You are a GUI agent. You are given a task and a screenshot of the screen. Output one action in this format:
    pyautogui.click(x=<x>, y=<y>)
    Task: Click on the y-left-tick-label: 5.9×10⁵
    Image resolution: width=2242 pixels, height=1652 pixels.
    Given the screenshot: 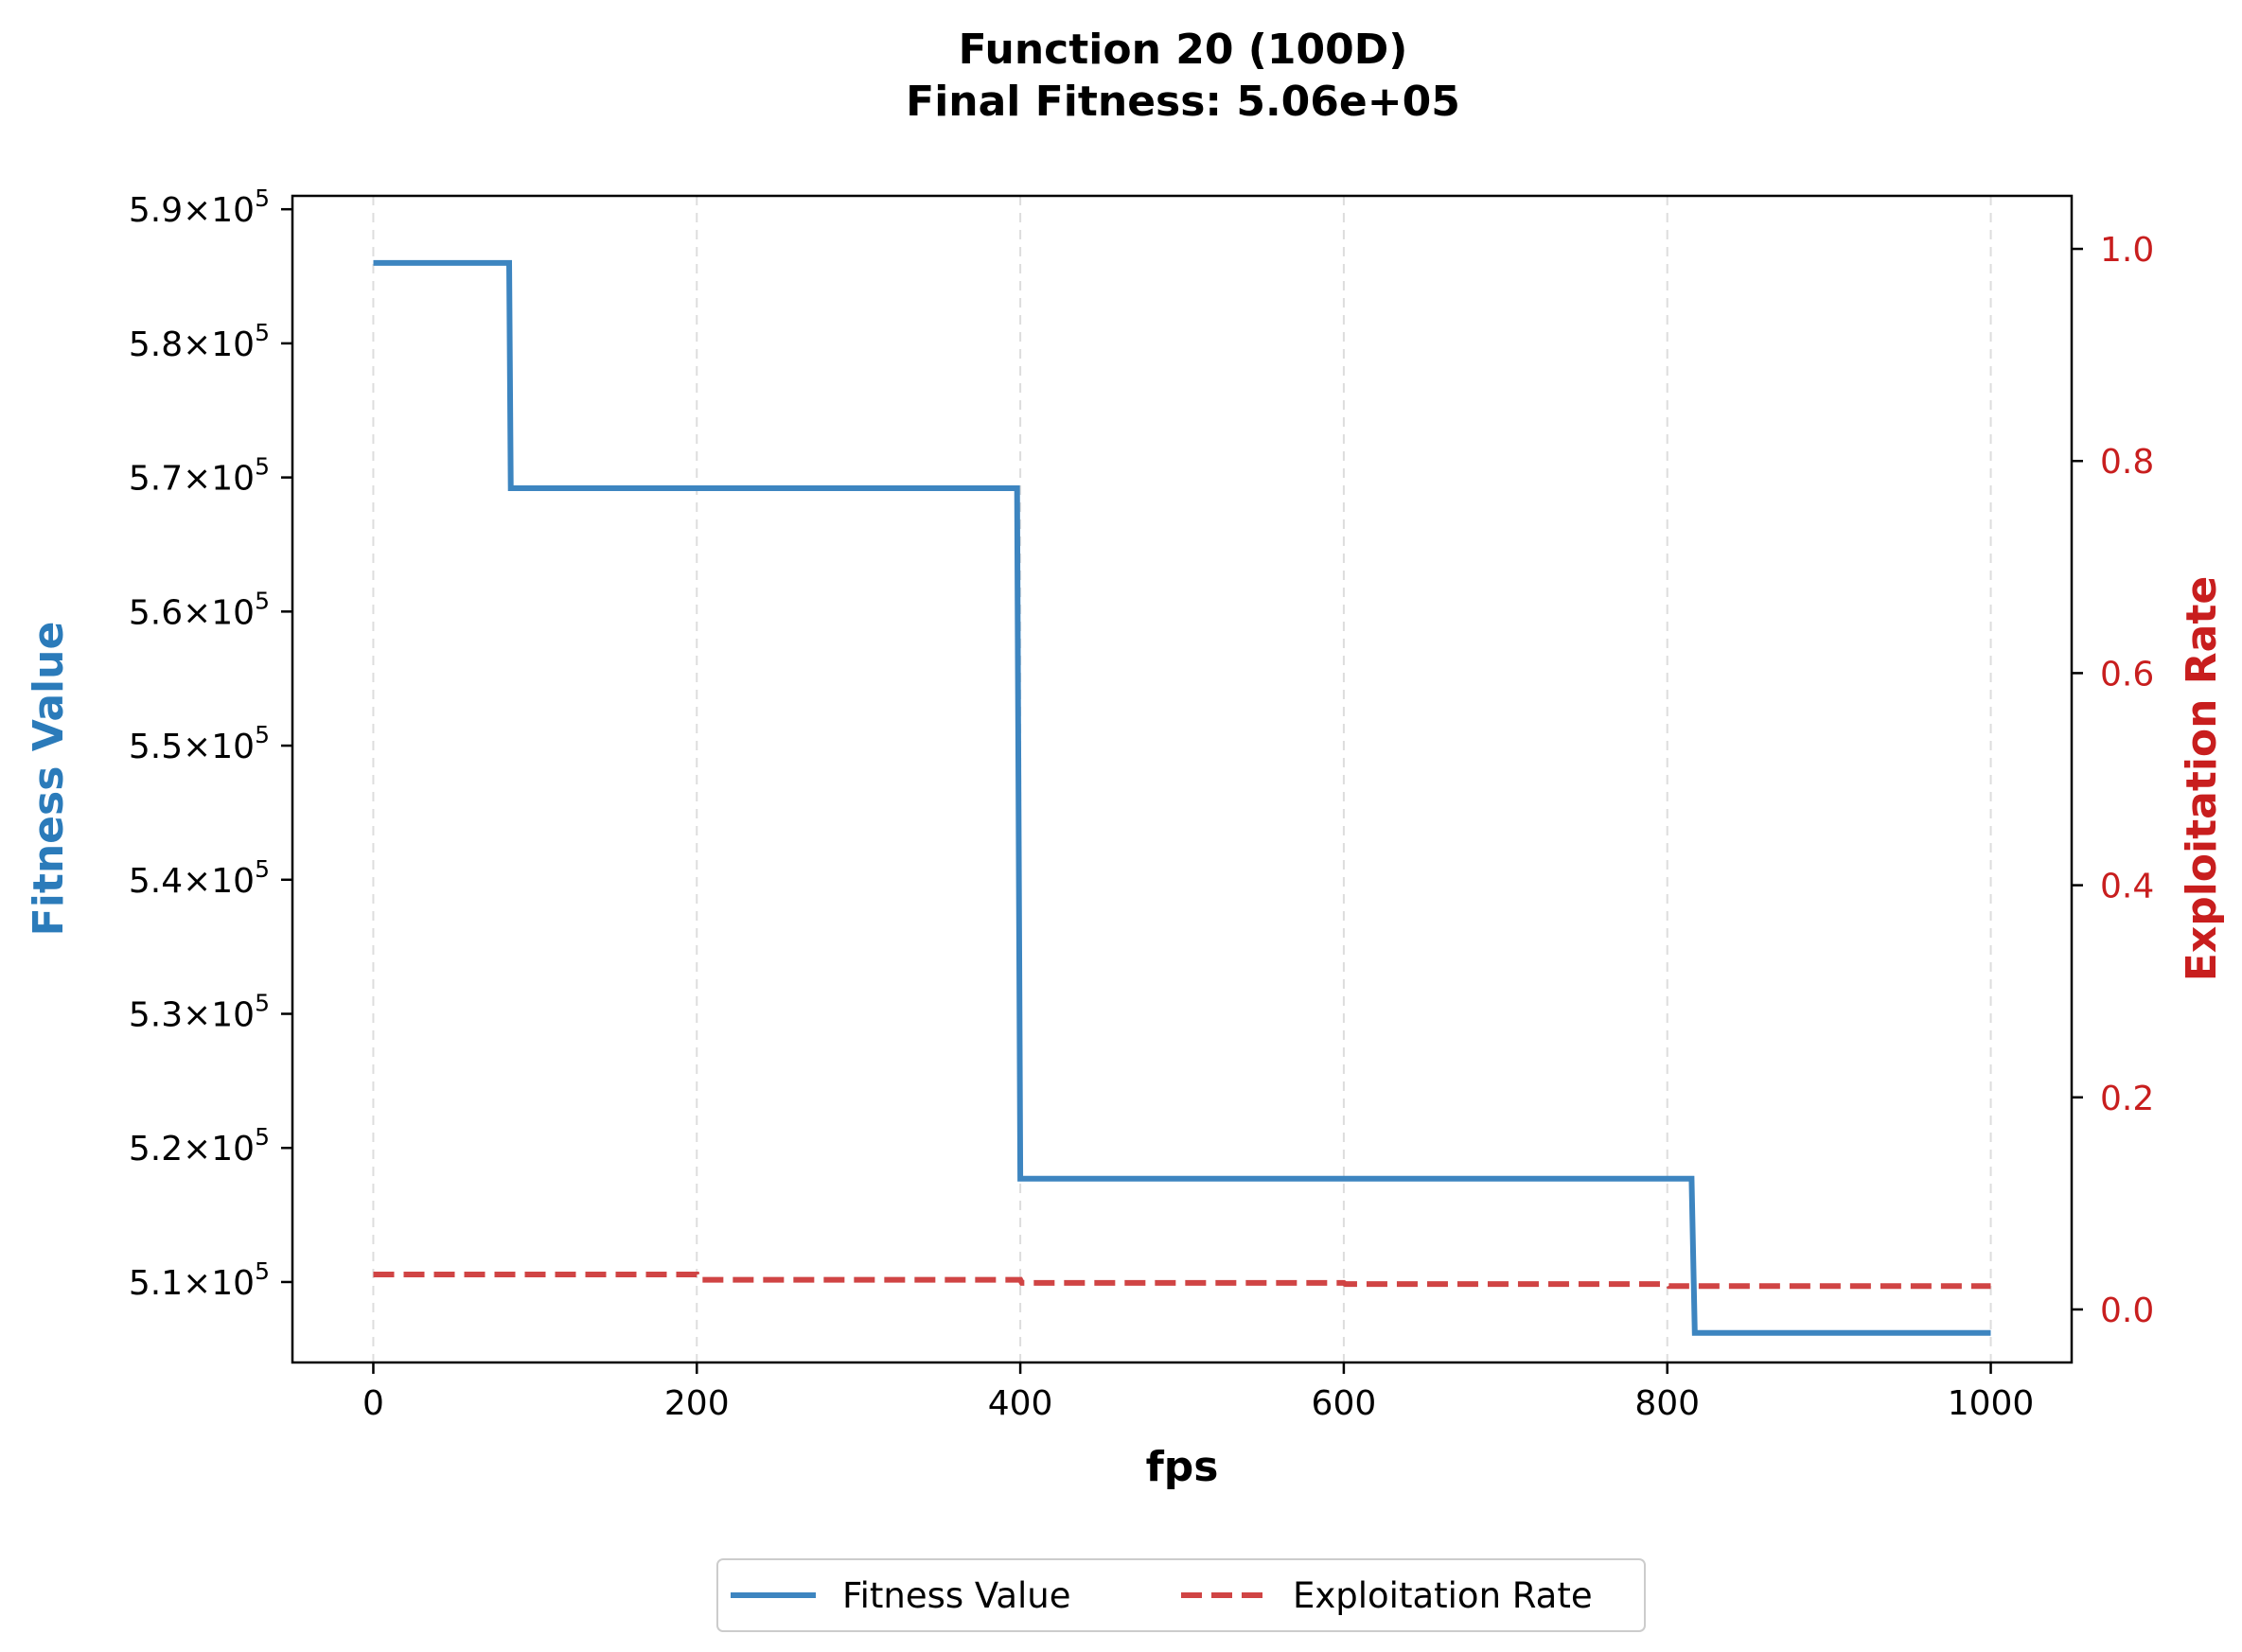 What is the action you would take?
    pyautogui.click(x=199, y=207)
    